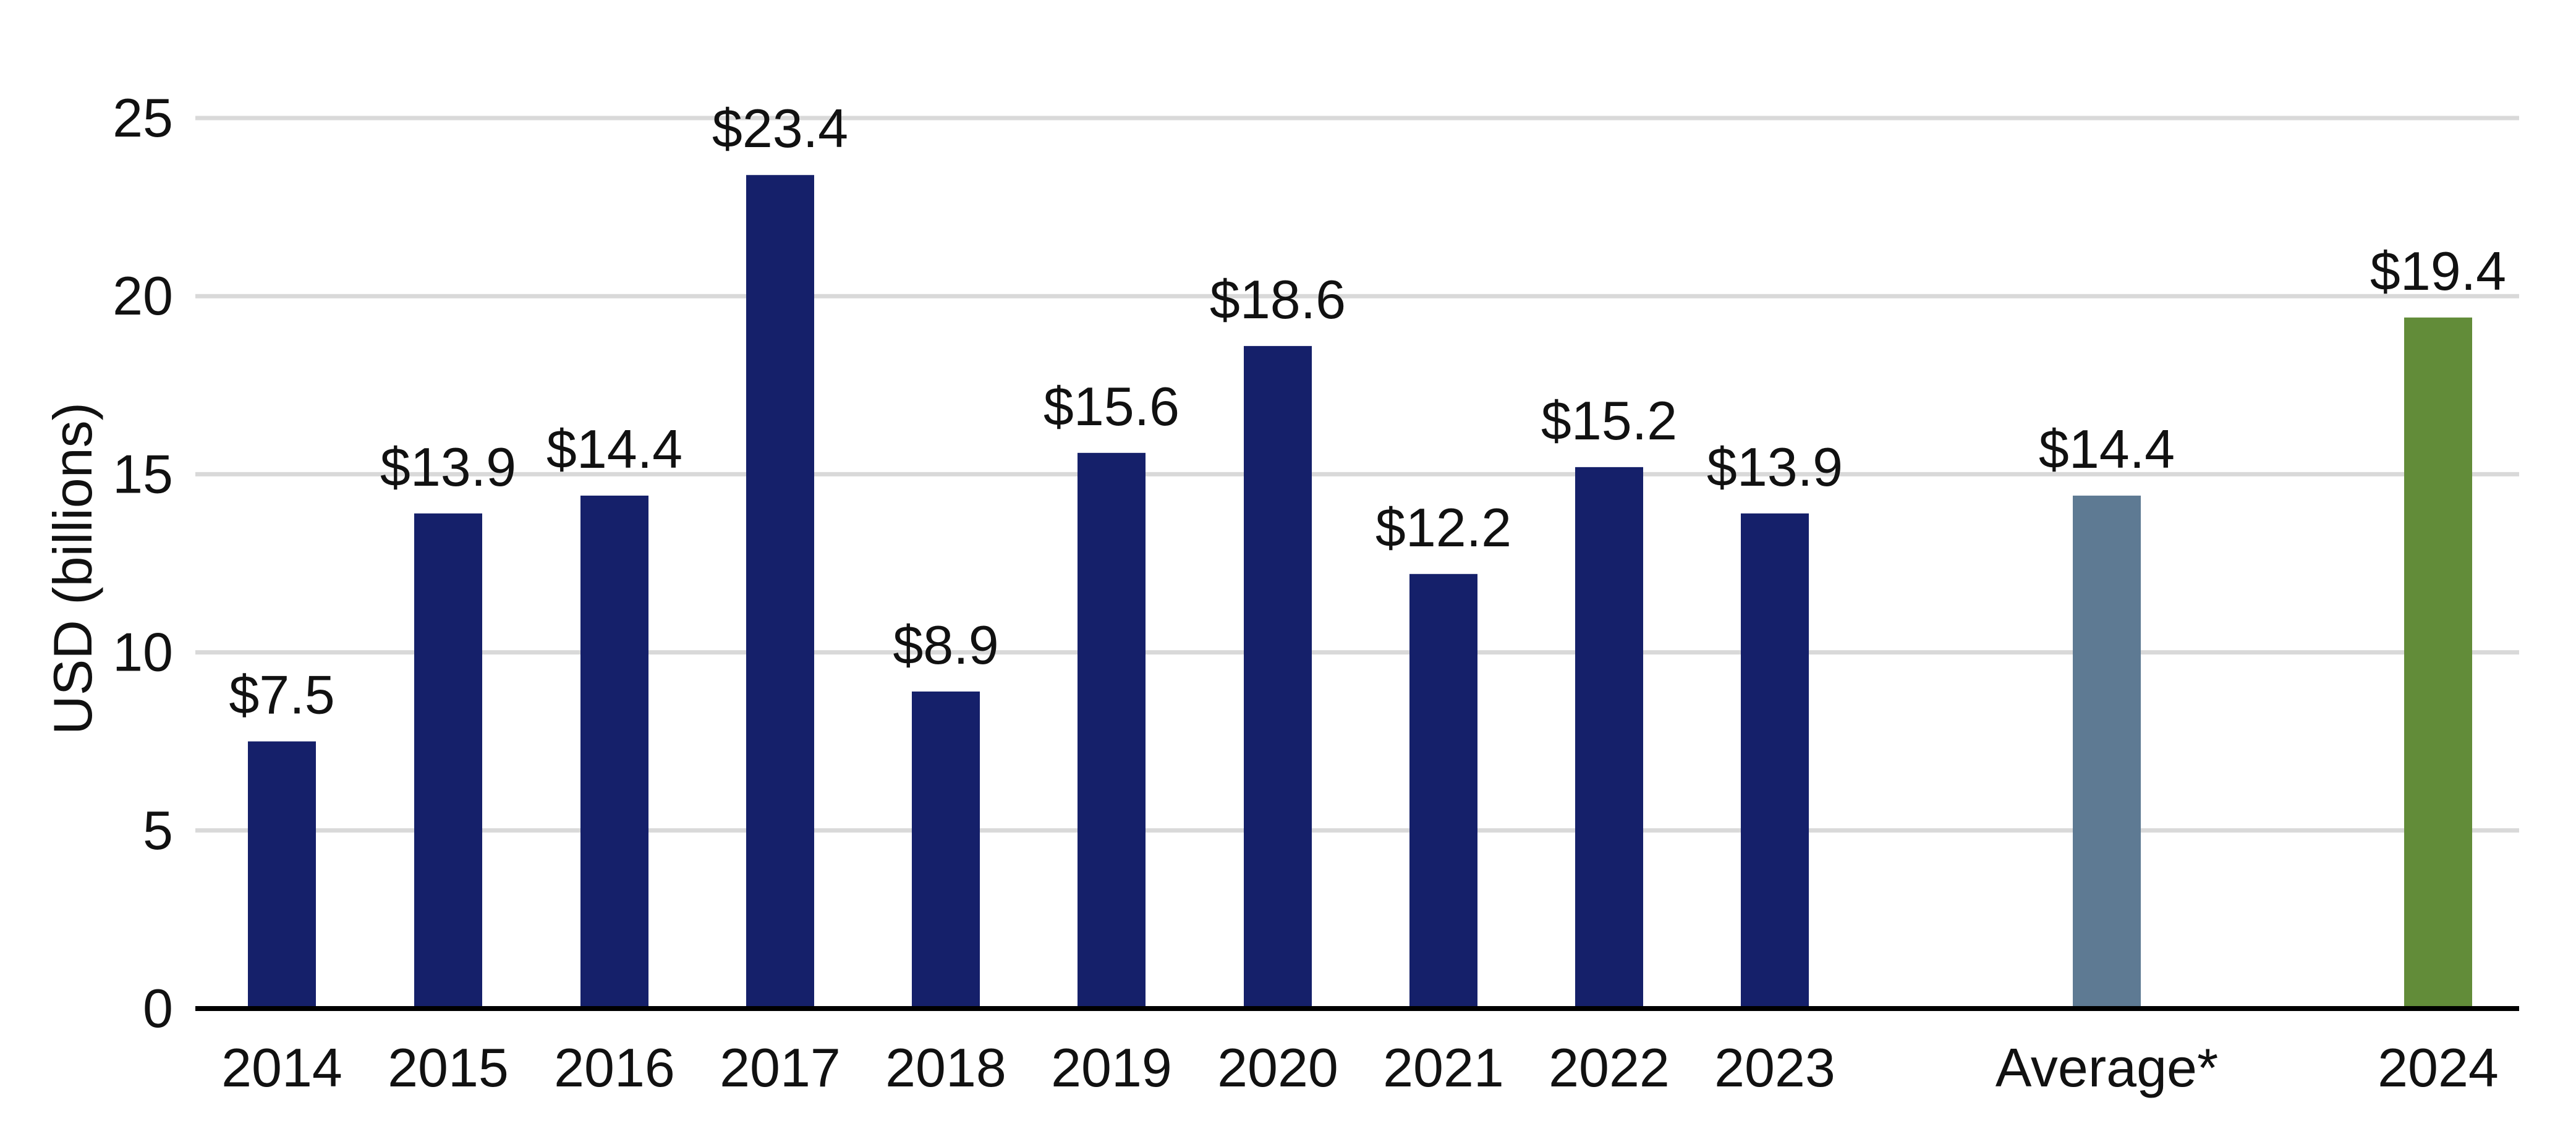 This screenshot has height=1134, width=2576. Describe the element at coordinates (281, 1067) in the screenshot. I see `x-tick-label: 2014` at that location.